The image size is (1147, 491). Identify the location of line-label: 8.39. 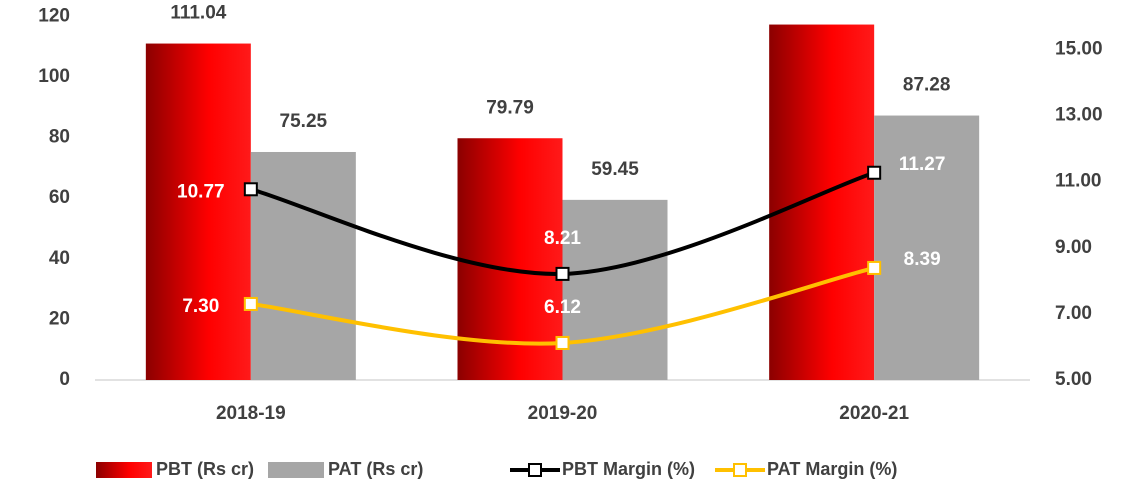
(922, 259).